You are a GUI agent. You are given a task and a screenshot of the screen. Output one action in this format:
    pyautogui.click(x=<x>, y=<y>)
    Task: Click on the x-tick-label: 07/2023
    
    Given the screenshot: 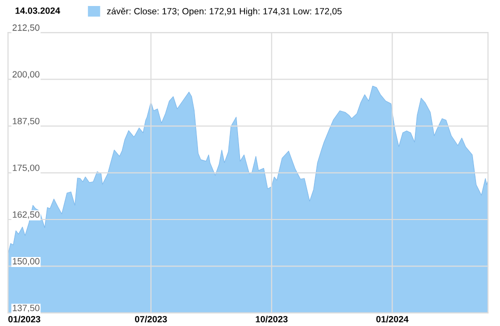 What is the action you would take?
    pyautogui.click(x=150, y=319)
    